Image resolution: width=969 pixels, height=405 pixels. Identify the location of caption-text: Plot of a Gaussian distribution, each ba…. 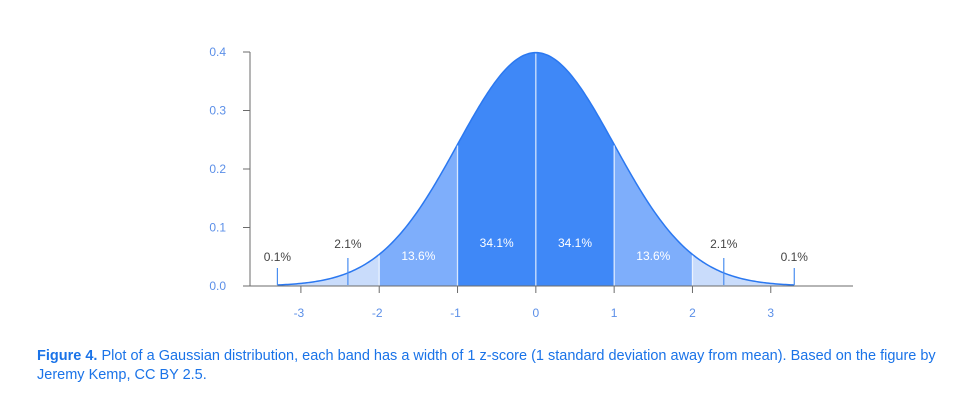
(486, 365).